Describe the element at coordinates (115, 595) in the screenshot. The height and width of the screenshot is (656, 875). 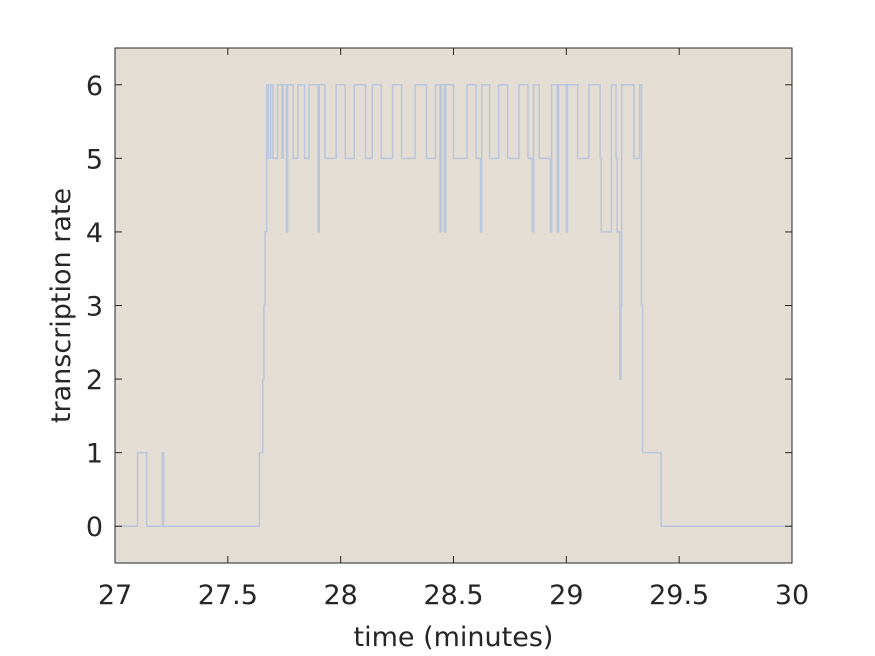
I see `x-tick-label: 27` at that location.